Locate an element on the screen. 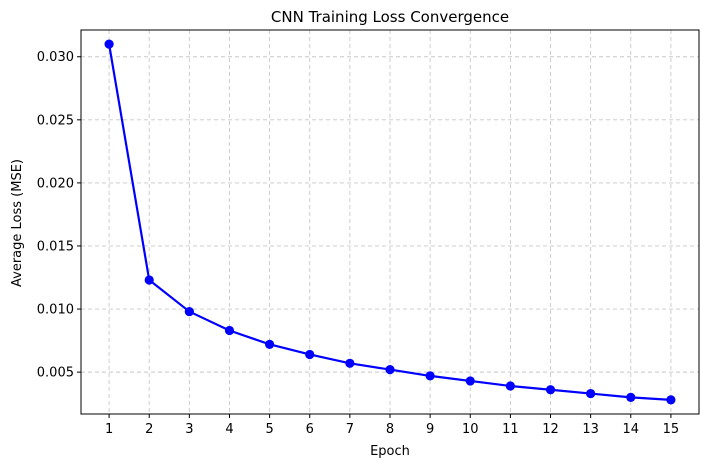 The height and width of the screenshot is (469, 709). x-axis-ticks: 1 2 3 4 5 6 7 8 9 10 11 12 13 14 15 is located at coordinates (392, 425).